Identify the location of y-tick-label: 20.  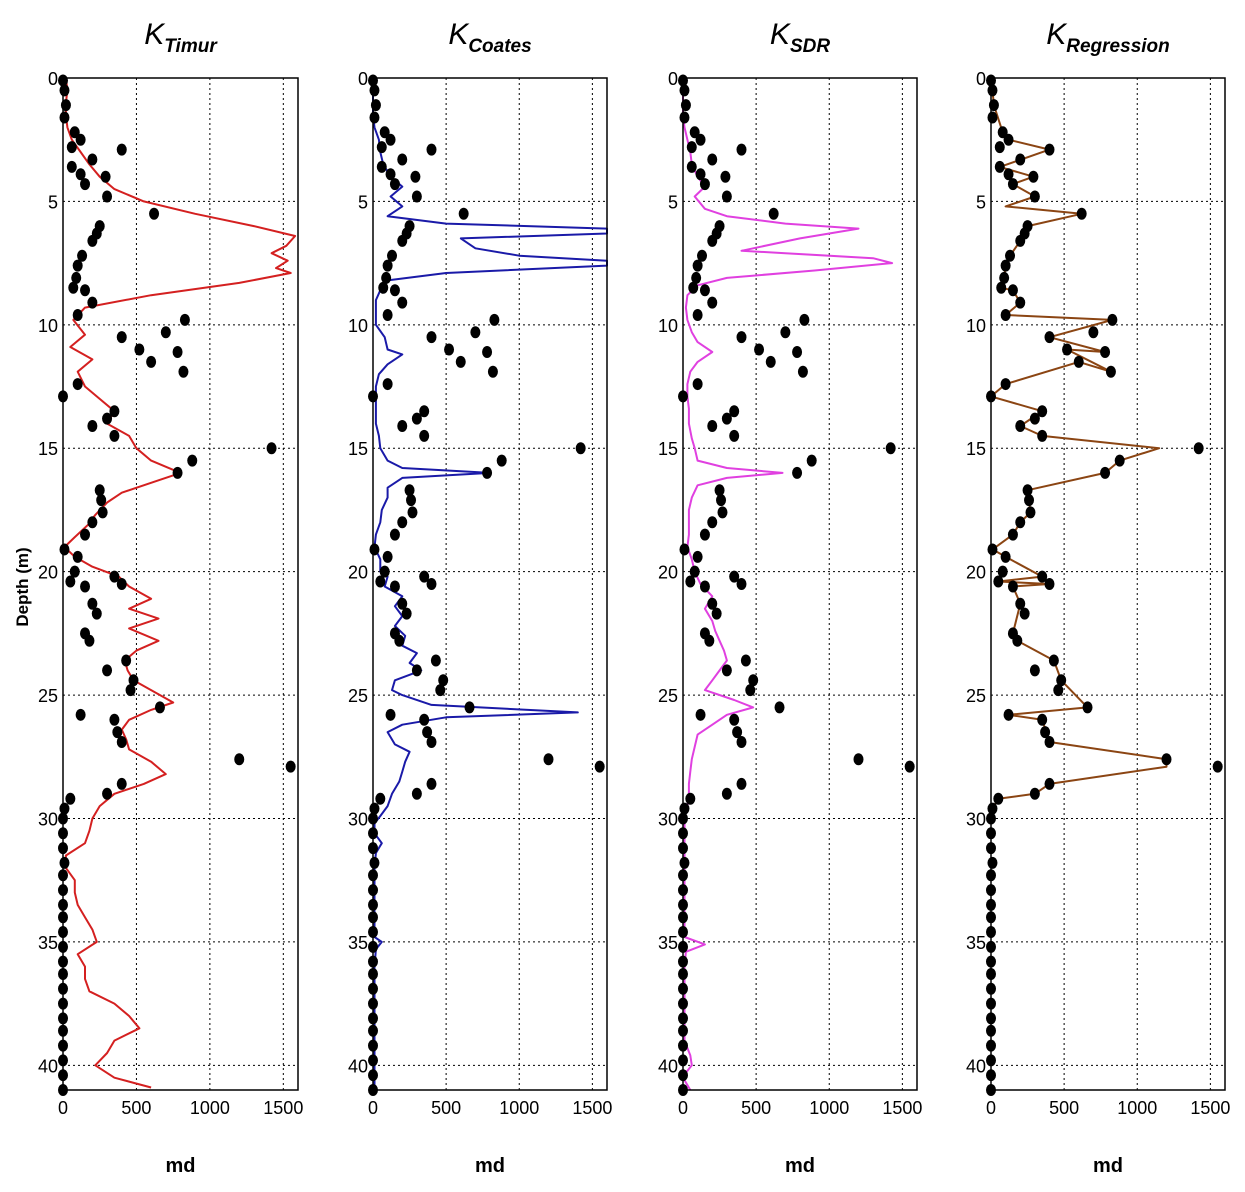
(976, 573).